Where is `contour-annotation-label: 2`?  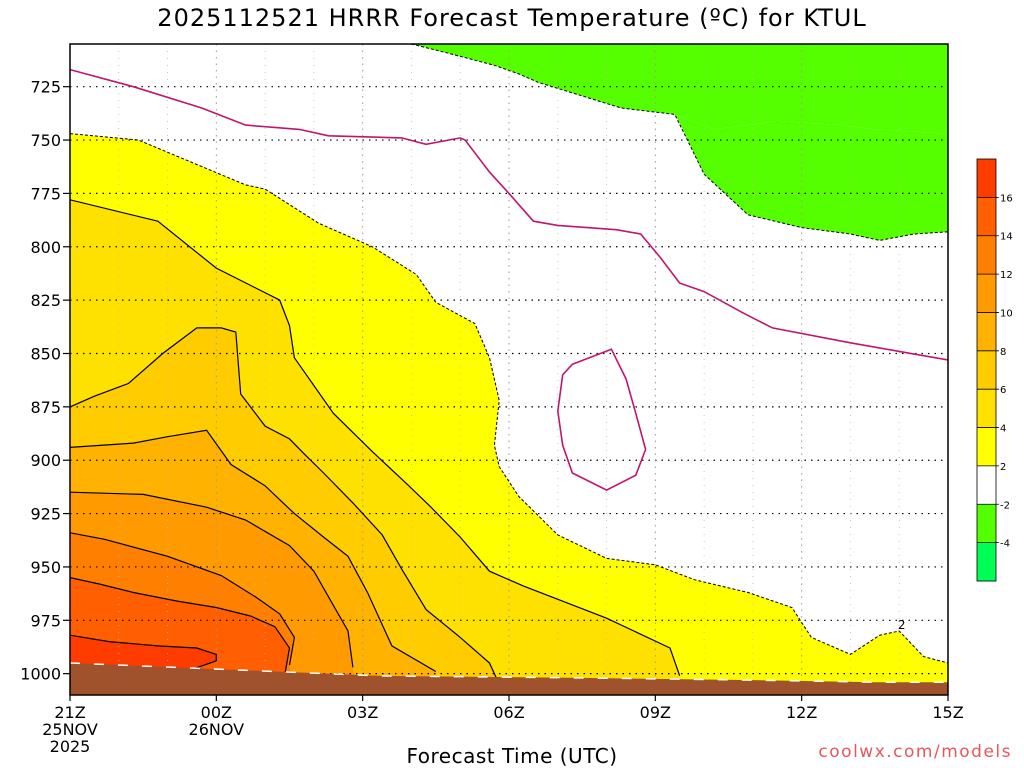
contour-annotation-label: 2 is located at coordinates (902, 625).